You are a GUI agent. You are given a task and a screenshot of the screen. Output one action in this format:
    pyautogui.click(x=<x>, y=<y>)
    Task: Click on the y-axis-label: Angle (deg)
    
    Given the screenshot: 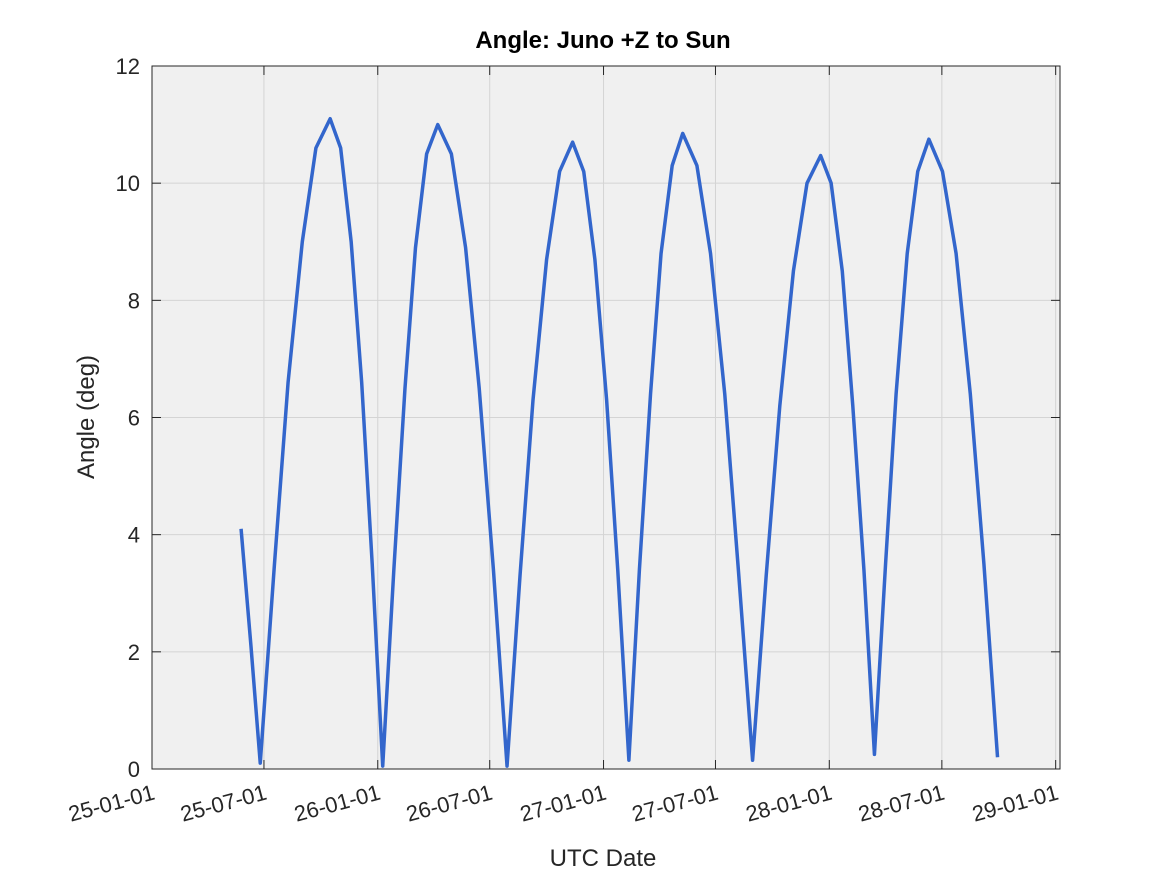 What is the action you would take?
    pyautogui.click(x=86, y=417)
    